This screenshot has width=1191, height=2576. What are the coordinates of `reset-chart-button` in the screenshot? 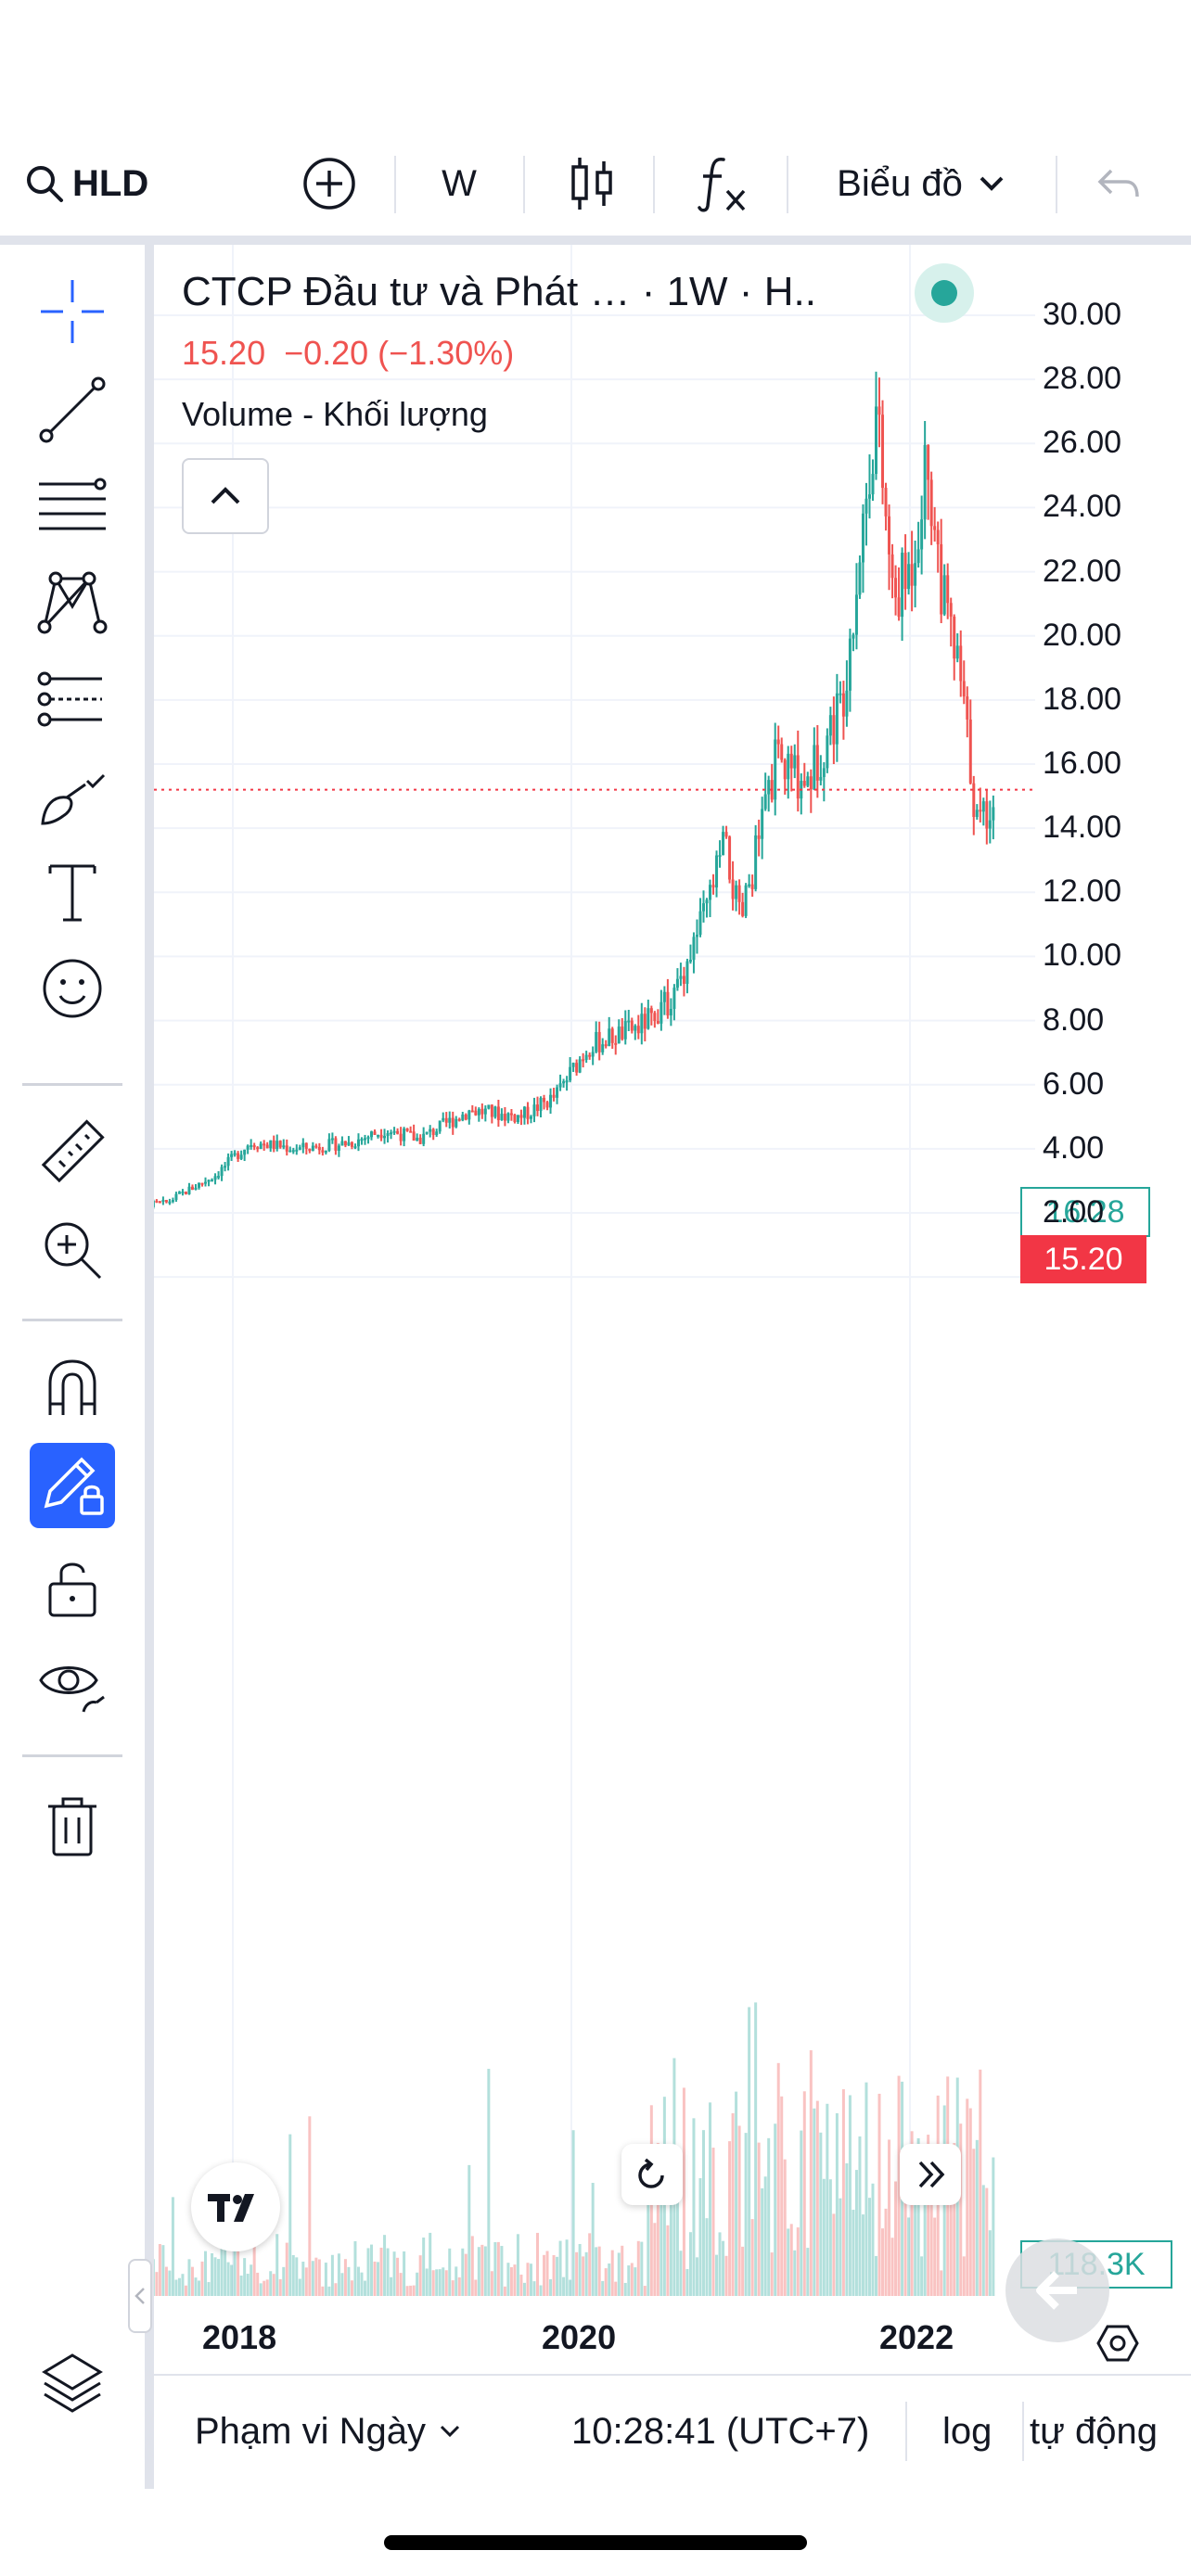 It's located at (652, 2174).